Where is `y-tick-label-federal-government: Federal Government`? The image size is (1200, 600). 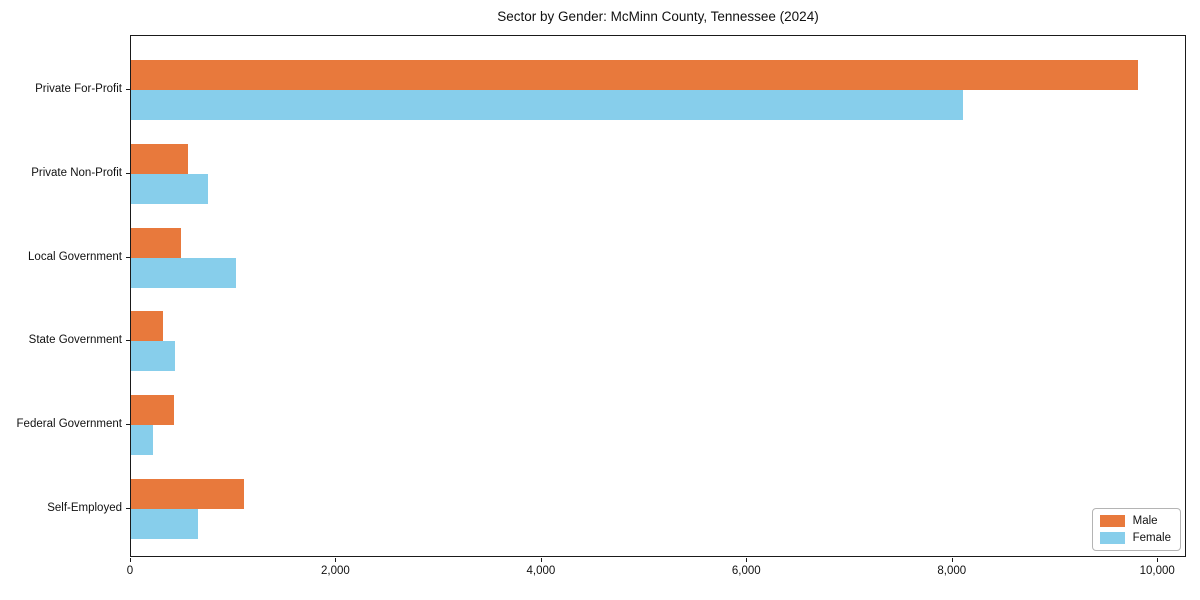 y-tick-label-federal-government: Federal Government is located at coordinates (69, 424).